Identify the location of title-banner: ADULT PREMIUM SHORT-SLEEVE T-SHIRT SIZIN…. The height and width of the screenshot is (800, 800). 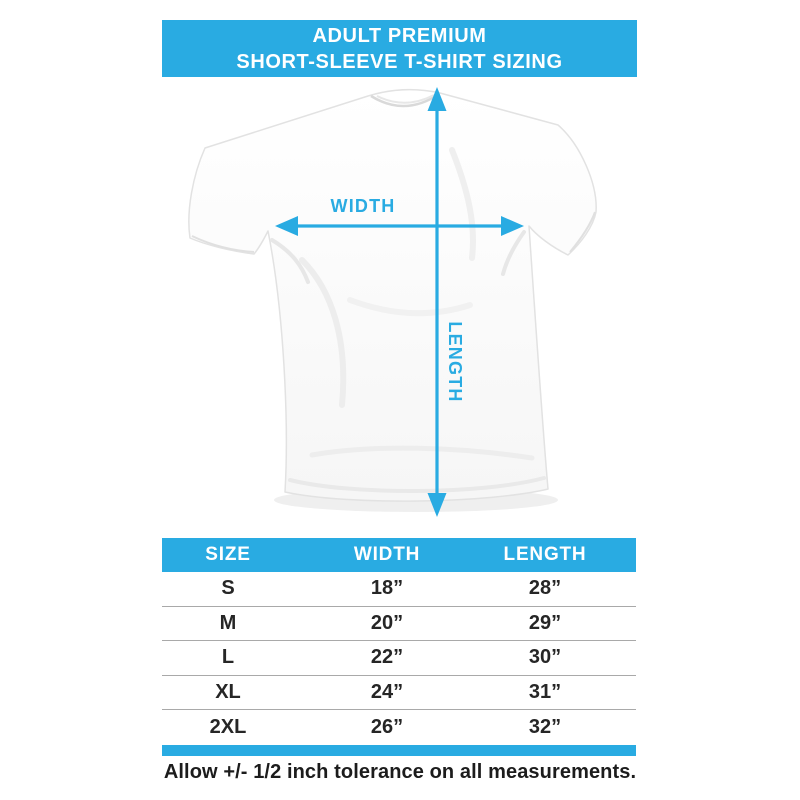
(399, 48).